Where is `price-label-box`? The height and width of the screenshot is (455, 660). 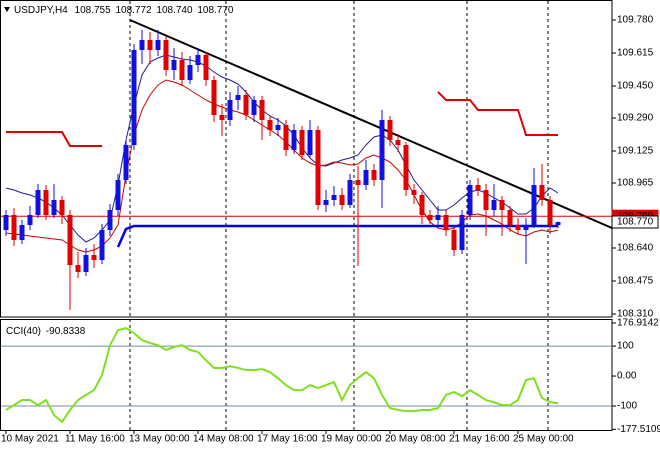
price-label-box is located at coordinates (635, 222).